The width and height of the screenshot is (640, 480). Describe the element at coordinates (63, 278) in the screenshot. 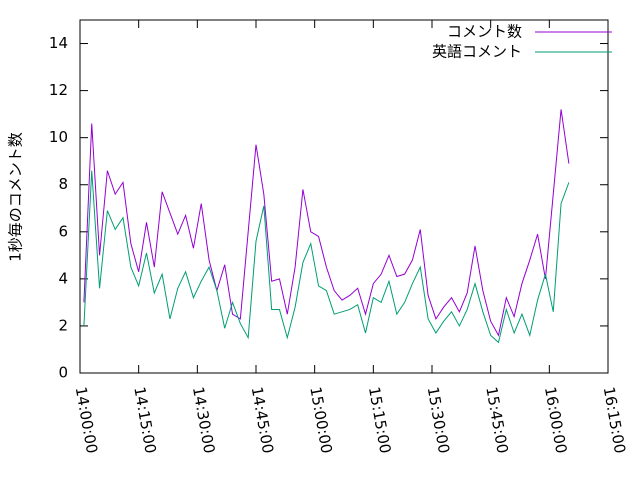

I see `y-tick-label: 4` at that location.